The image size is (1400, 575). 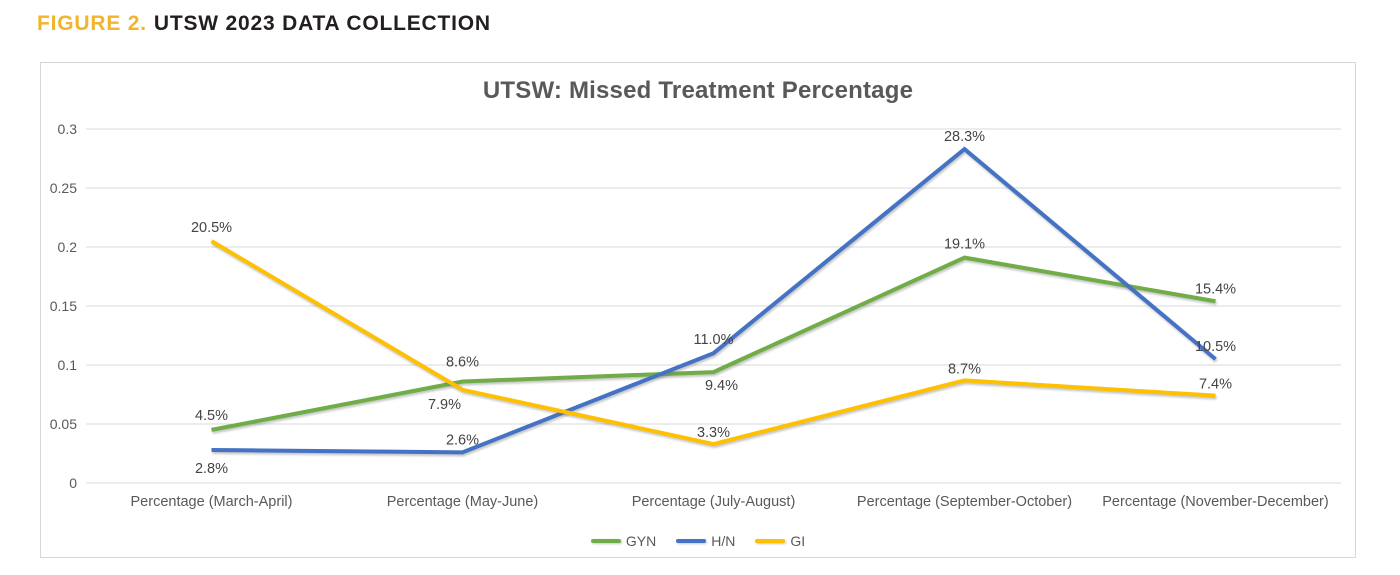 I want to click on data-point-label: 8.7%, so click(x=964, y=369).